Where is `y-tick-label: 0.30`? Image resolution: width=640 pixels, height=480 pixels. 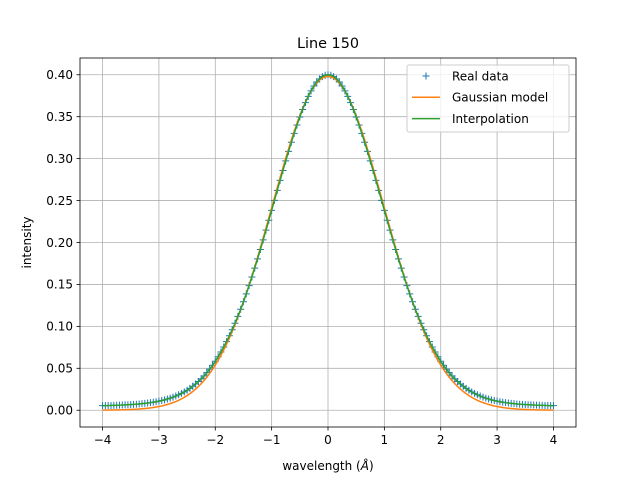 y-tick-label: 0.30 is located at coordinates (59, 159).